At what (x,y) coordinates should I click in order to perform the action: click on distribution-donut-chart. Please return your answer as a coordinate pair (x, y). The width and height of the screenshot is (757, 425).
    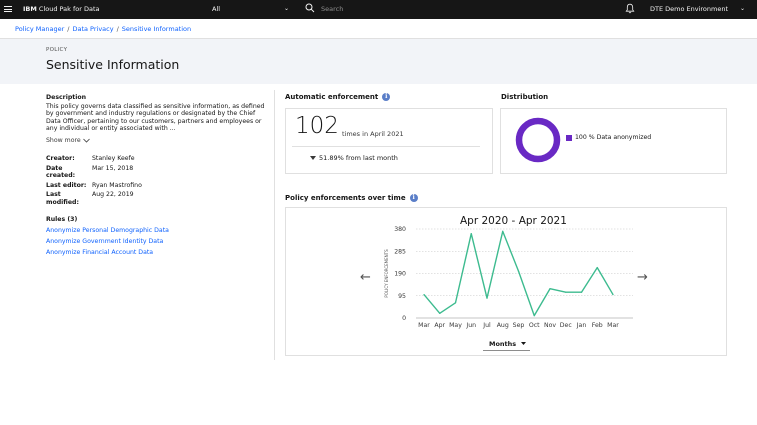
    Looking at the image, I should click on (538, 140).